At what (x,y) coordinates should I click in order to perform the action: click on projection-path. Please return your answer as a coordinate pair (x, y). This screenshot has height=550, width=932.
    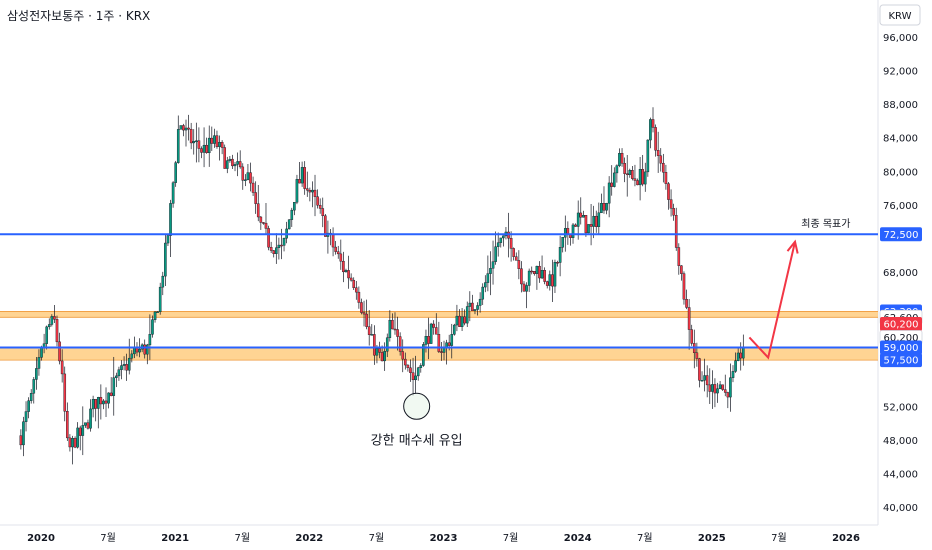
    Looking at the image, I should click on (772, 300).